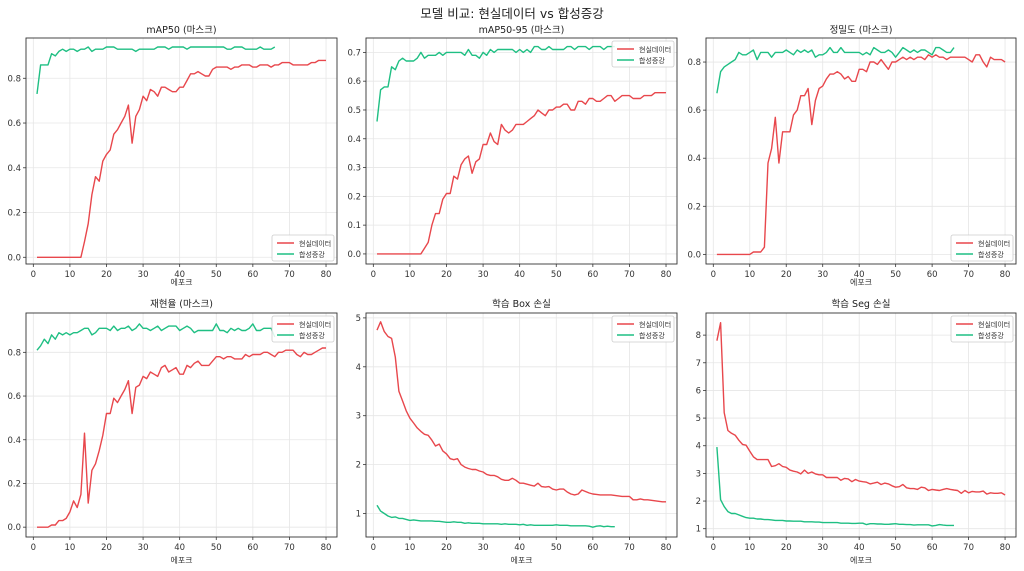  Describe the element at coordinates (16, 440) in the screenshot. I see `y-axis: 0.0 0.2 0.4 0.6 0.8` at that location.